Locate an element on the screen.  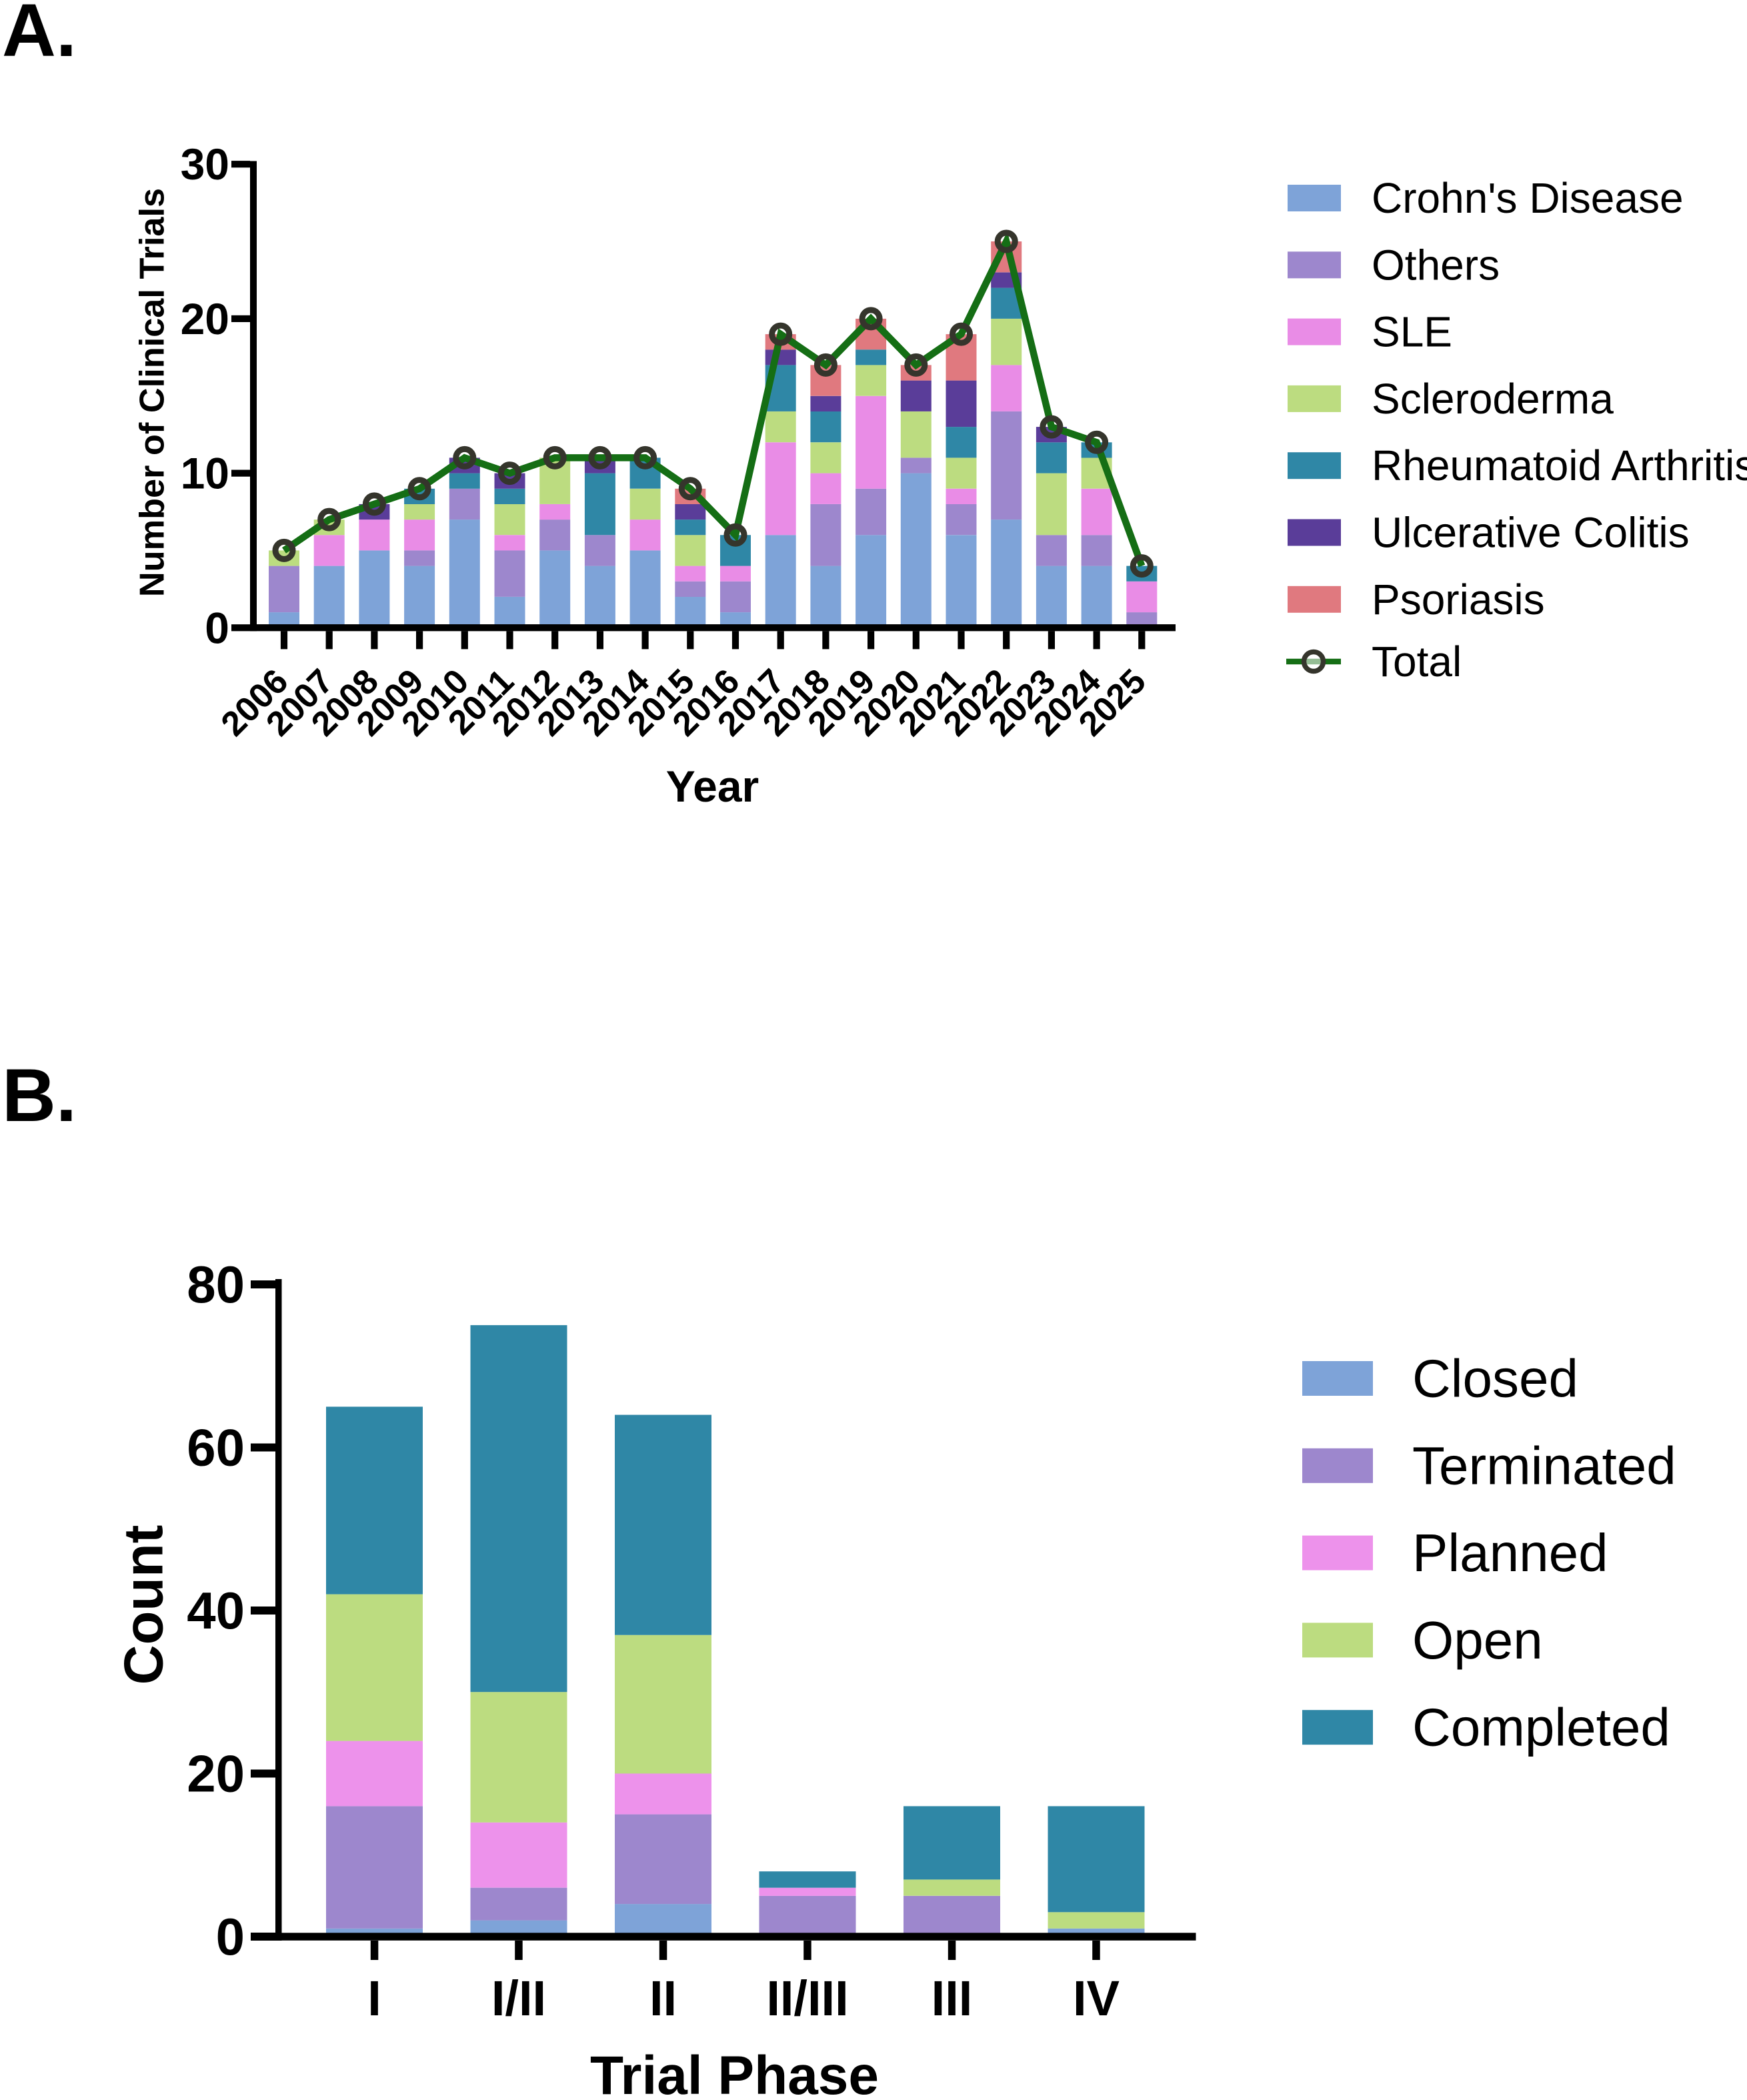
svg-text: Completed is located at coordinates (1541, 1728).